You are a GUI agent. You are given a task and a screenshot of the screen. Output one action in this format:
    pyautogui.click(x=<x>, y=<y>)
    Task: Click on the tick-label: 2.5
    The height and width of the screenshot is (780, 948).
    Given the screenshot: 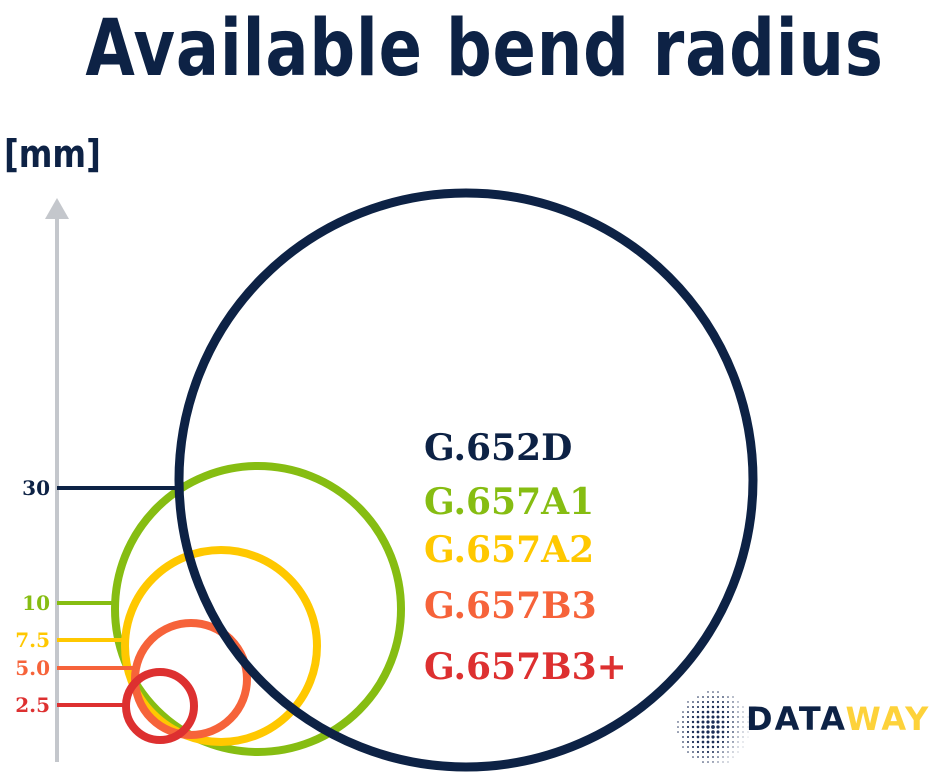 What is the action you would take?
    pyautogui.click(x=32, y=705)
    